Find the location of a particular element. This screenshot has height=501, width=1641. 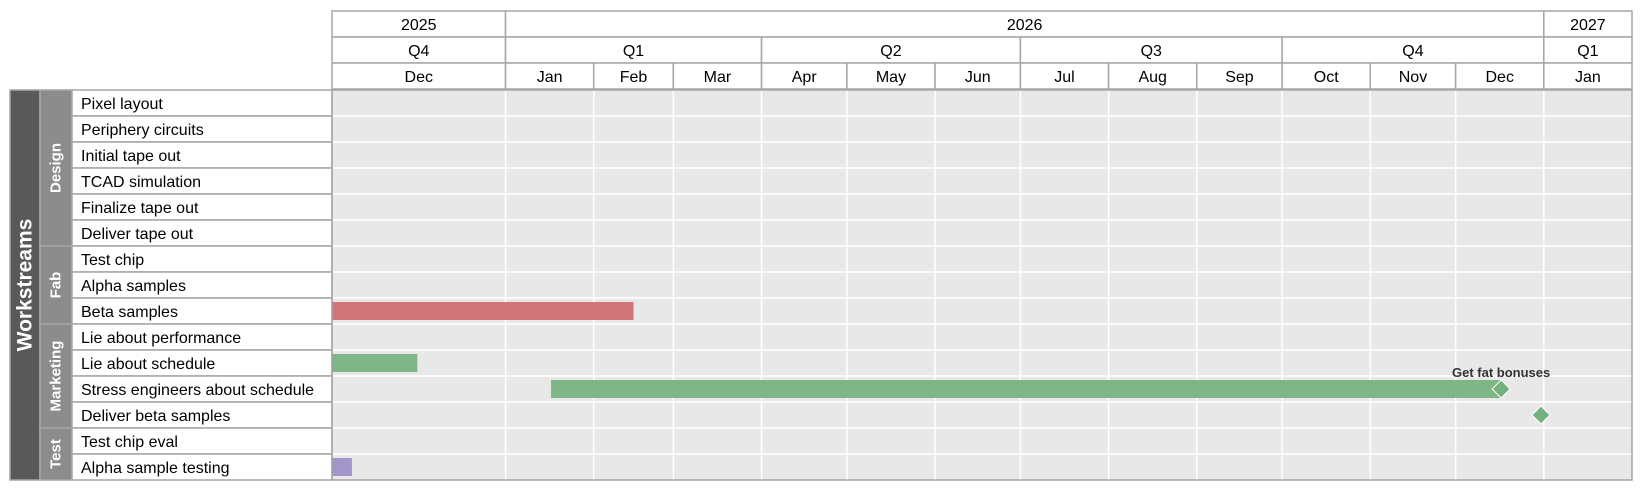

group-label: Design is located at coordinates (56, 168).